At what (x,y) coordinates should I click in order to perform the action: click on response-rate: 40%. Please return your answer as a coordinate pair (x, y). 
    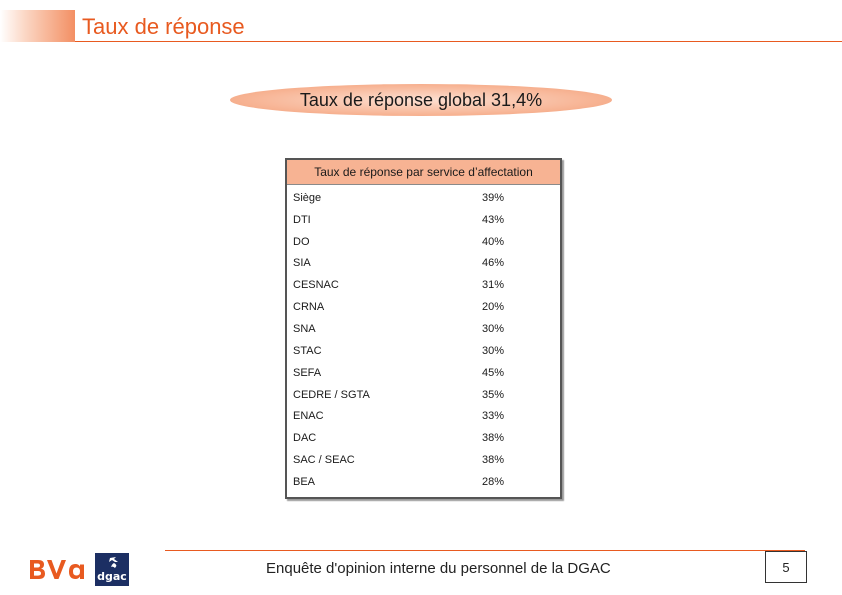
    Looking at the image, I should click on (493, 241).